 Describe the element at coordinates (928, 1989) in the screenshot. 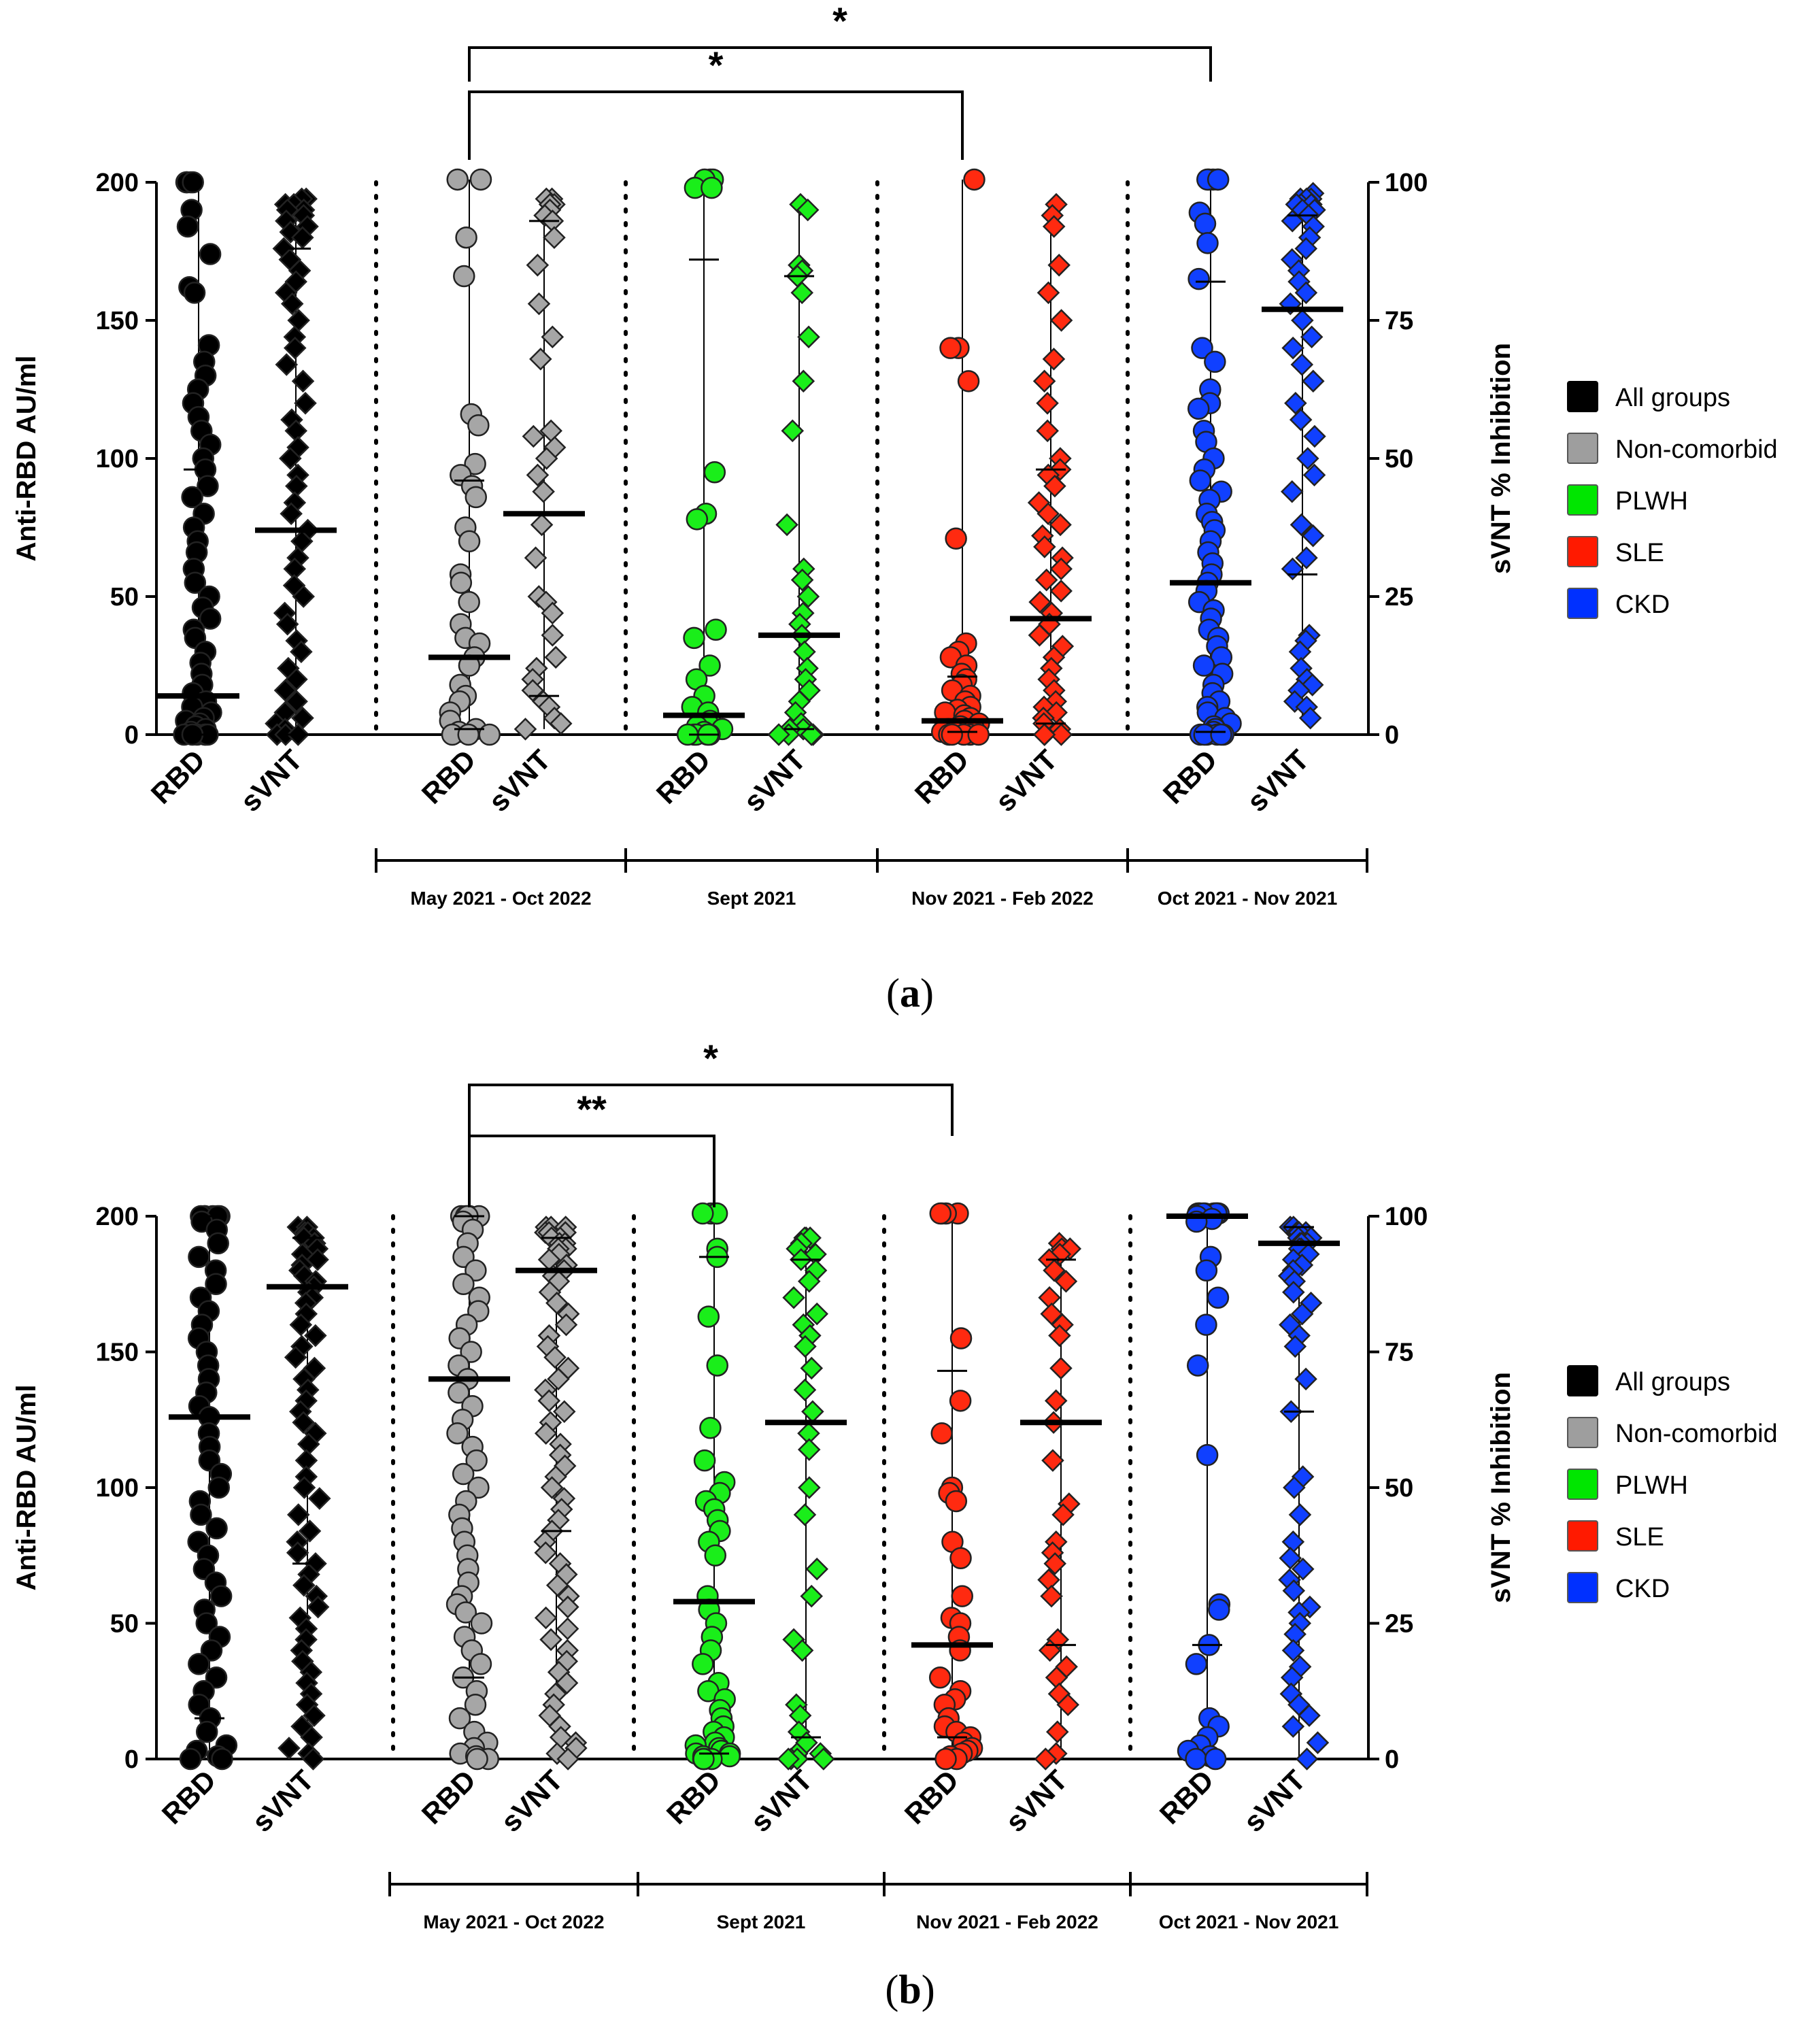

I see `panel-label-close: )` at that location.